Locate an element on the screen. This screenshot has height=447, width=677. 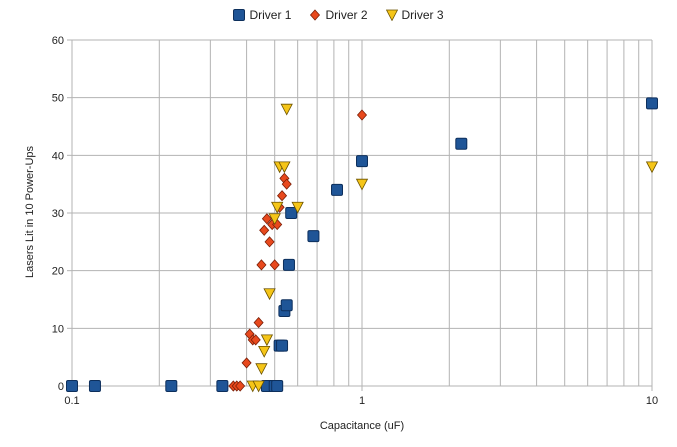
legend-label: Driver 3 is located at coordinates (422, 15).